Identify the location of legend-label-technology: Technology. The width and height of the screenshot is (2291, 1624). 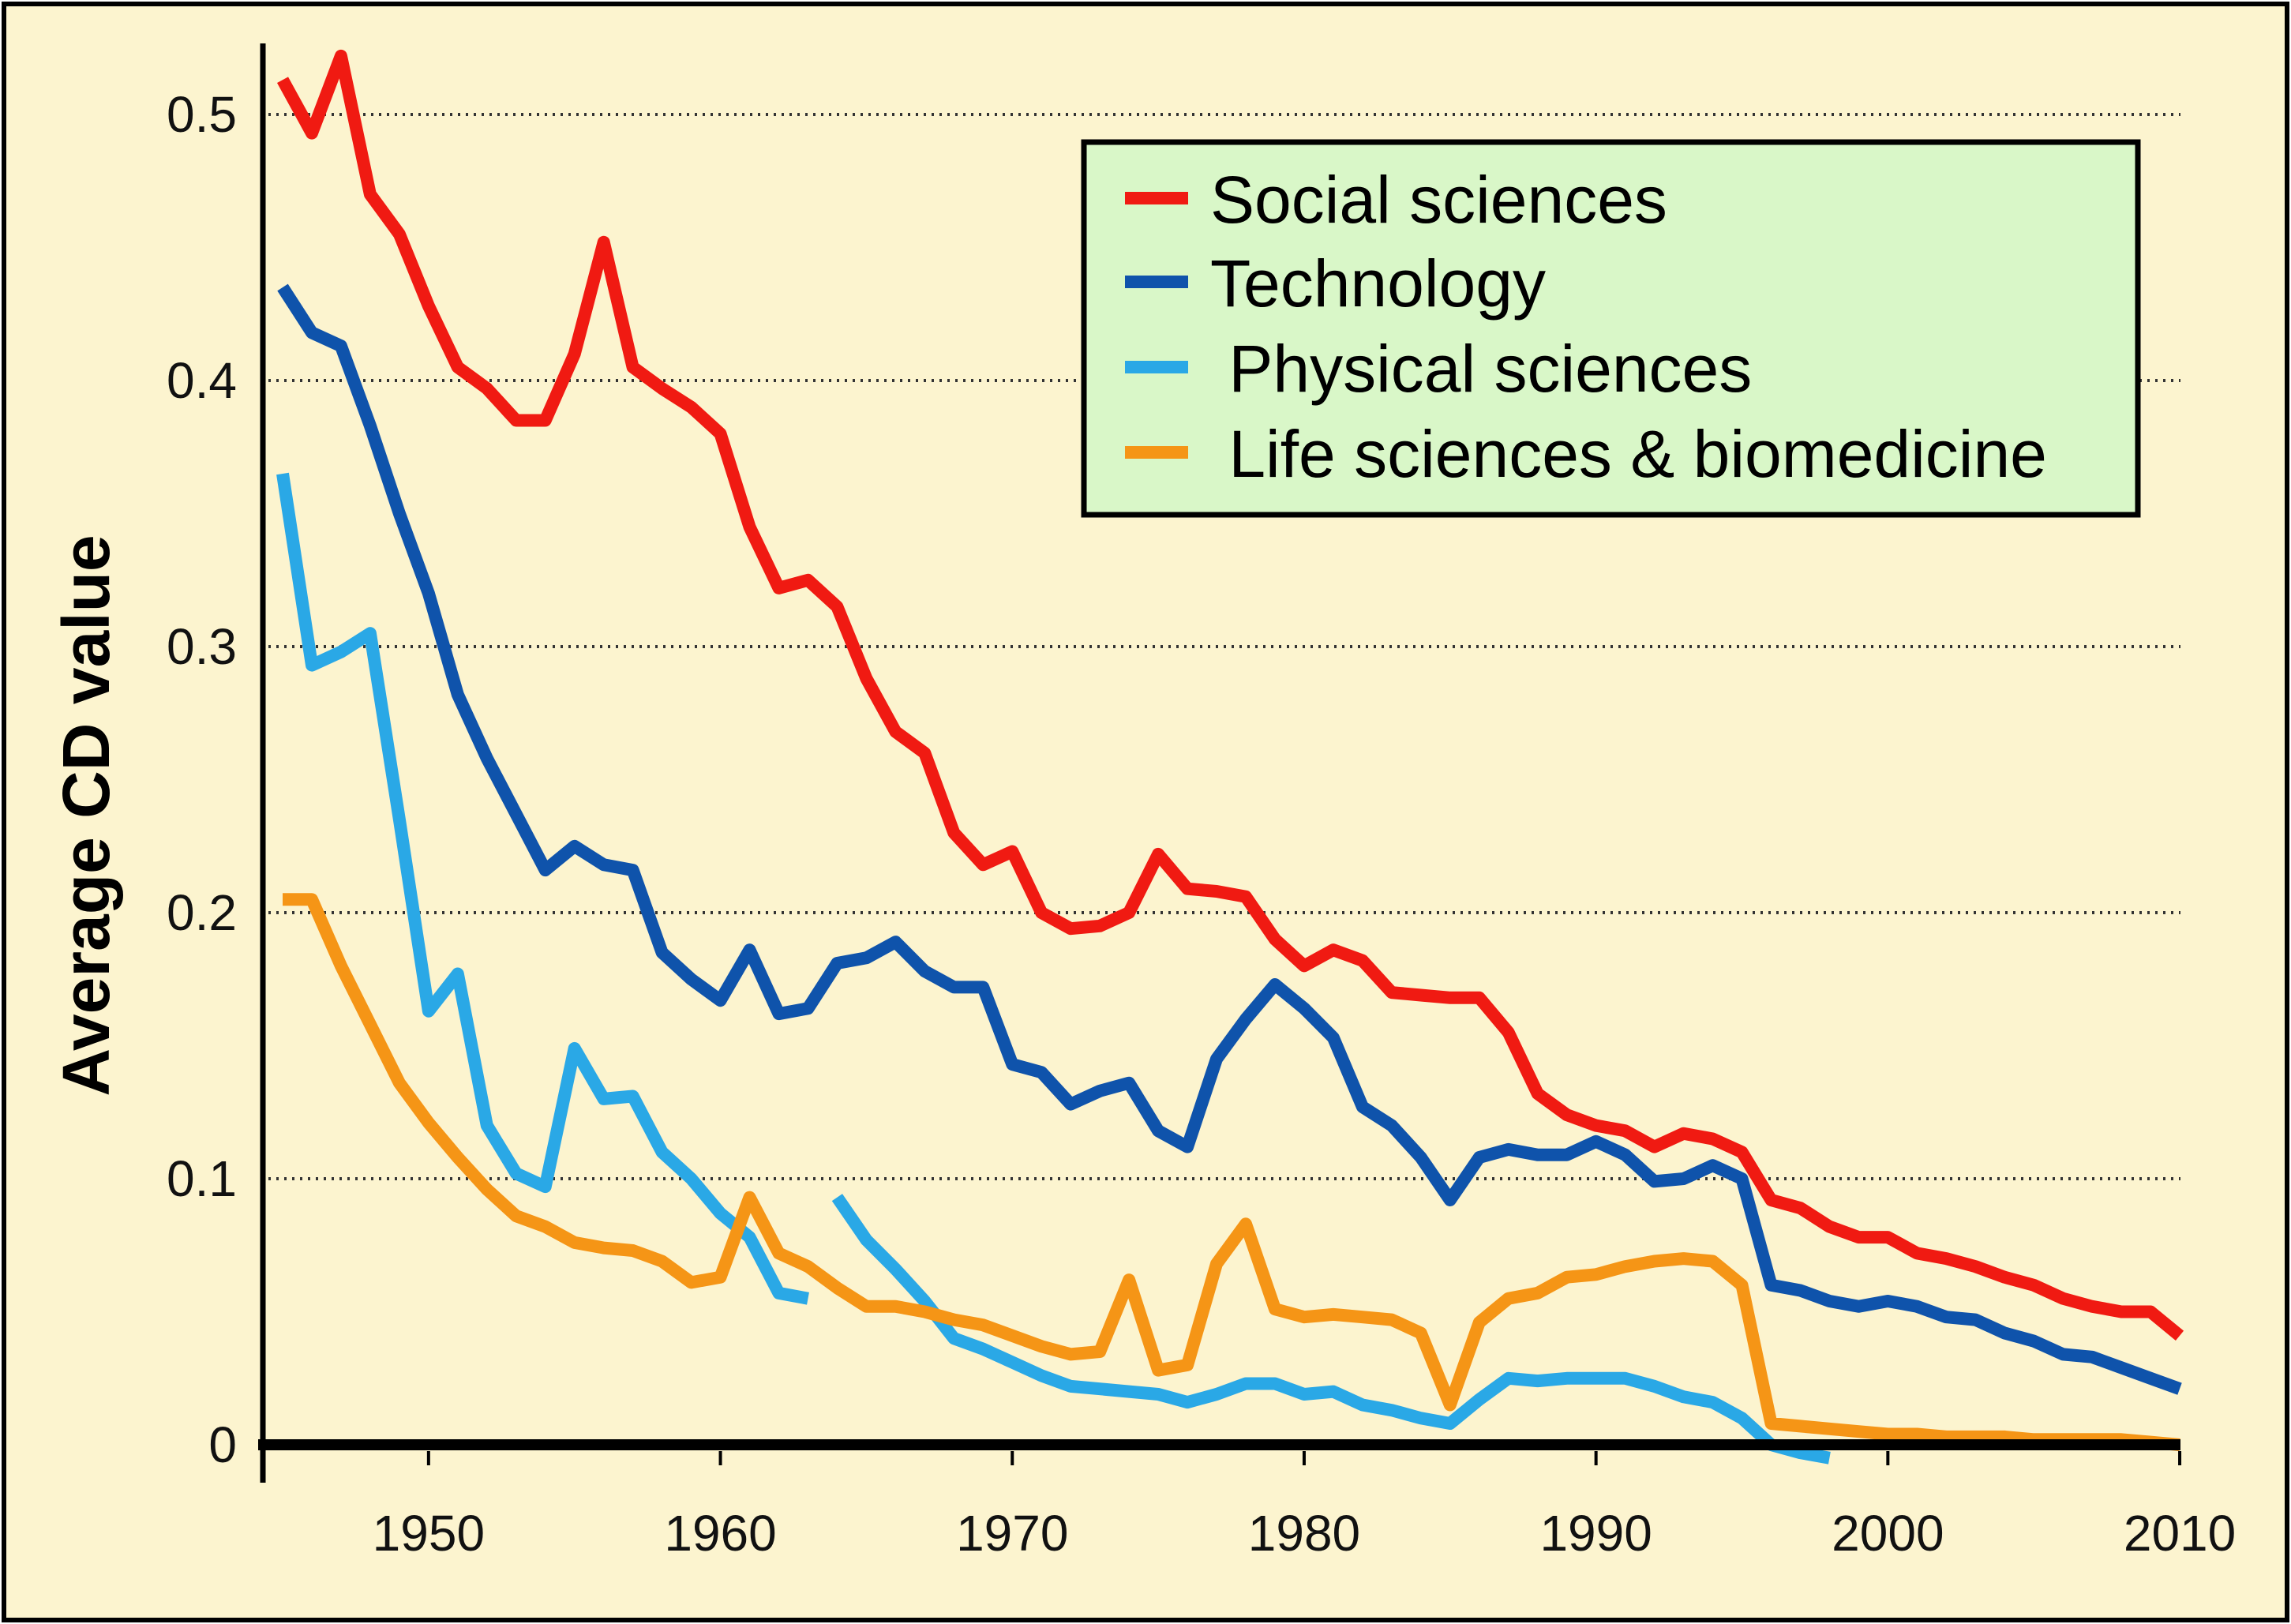
(1378, 283).